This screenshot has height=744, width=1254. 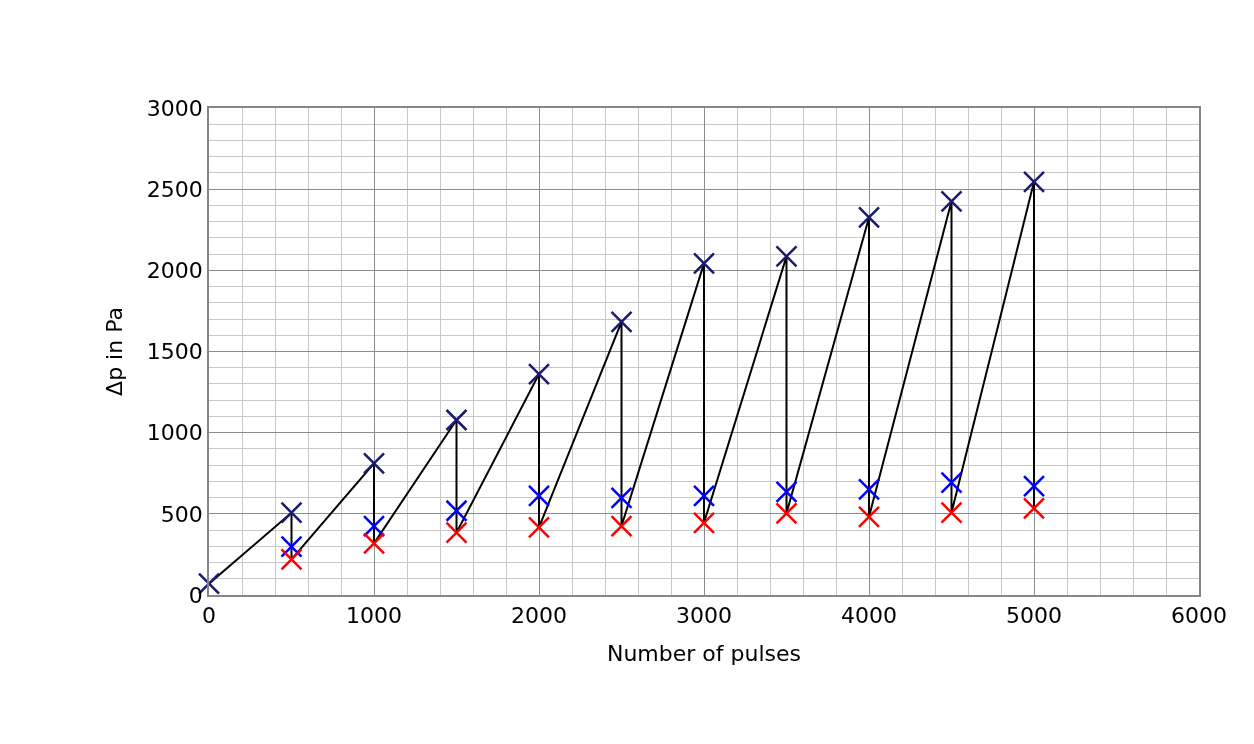 I want to click on x-axis-title: Number of pulses, so click(x=704, y=653).